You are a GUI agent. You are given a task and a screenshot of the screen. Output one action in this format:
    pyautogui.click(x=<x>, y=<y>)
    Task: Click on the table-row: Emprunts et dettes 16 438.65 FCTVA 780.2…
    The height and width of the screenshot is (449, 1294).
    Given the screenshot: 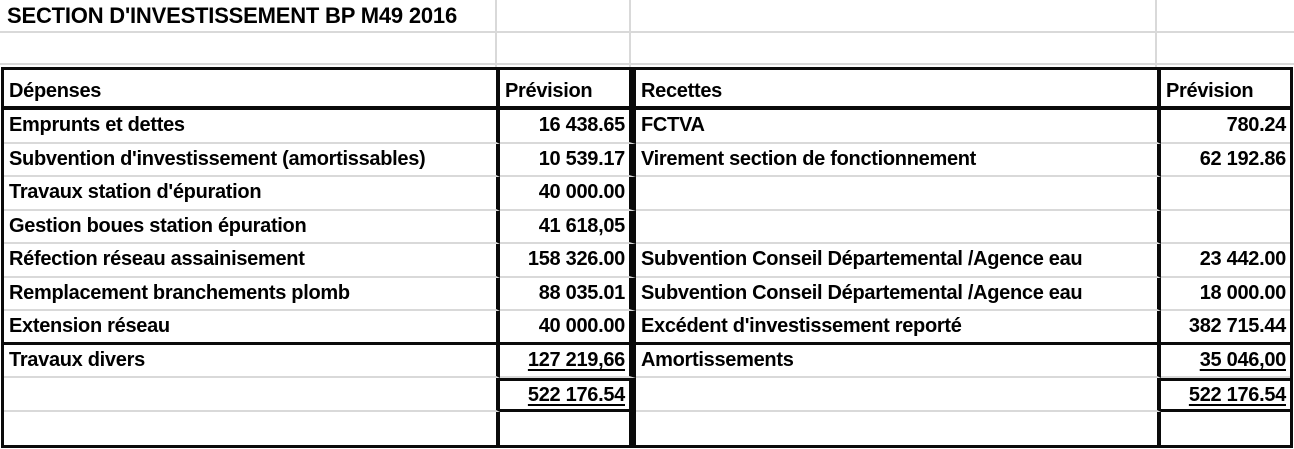 What is the action you would take?
    pyautogui.click(x=647, y=127)
    